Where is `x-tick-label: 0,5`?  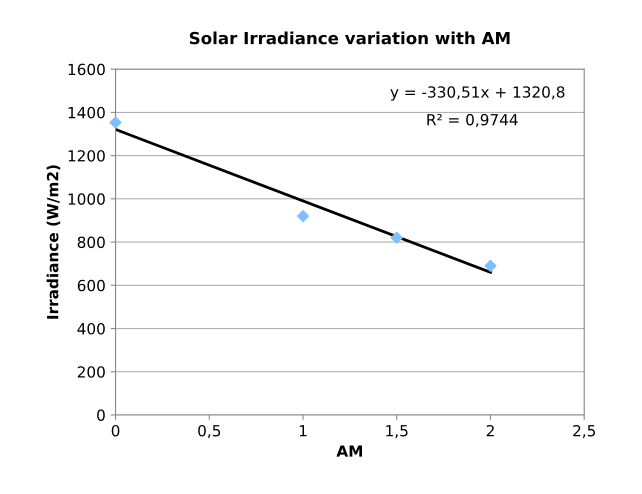
x-tick-label: 0,5 is located at coordinates (209, 431).